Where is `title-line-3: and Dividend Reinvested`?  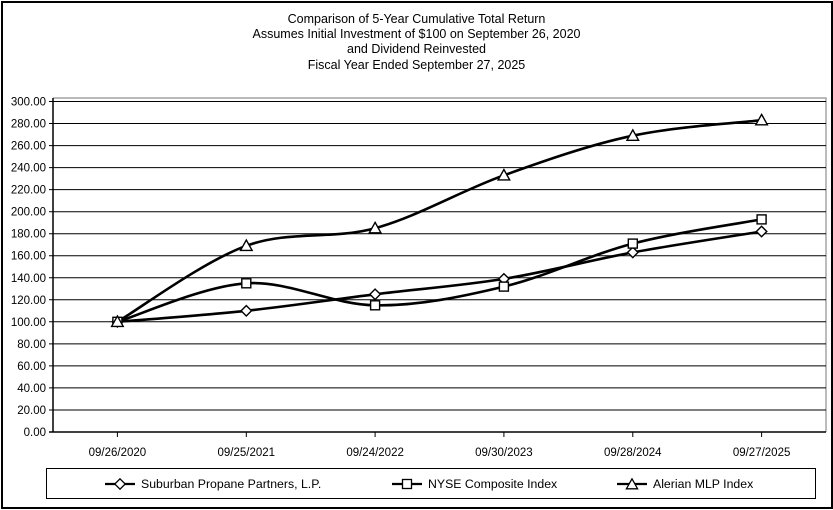 title-line-3: and Dividend Reinvested is located at coordinates (416, 49).